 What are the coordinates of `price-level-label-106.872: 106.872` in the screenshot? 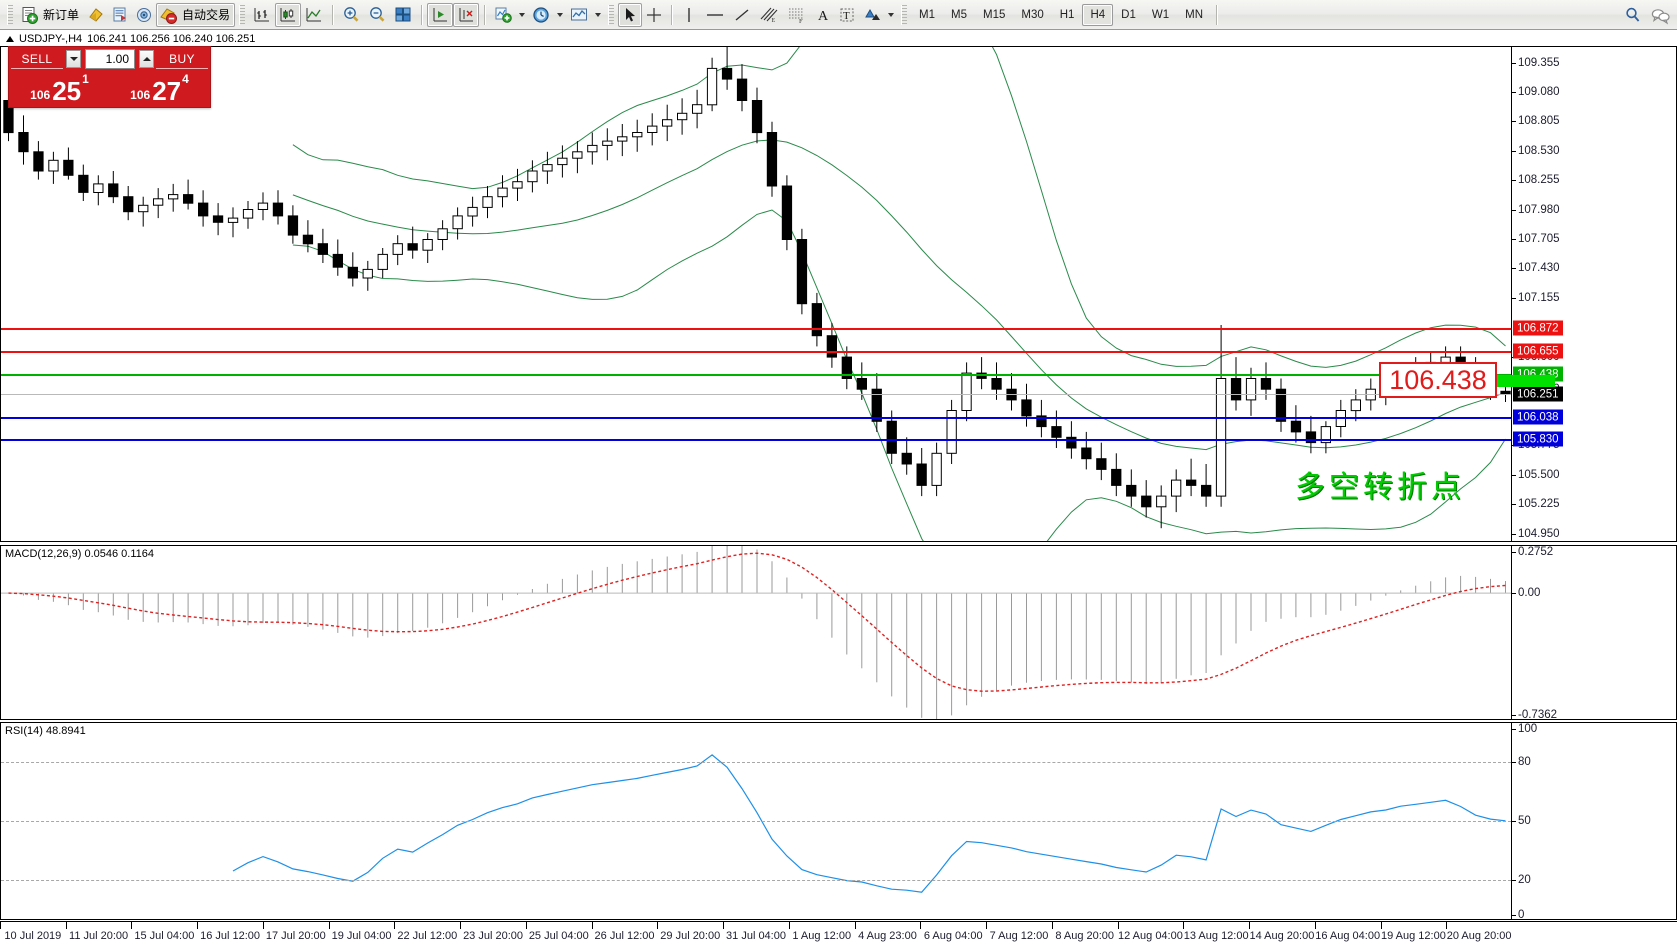 It's located at (1538, 328).